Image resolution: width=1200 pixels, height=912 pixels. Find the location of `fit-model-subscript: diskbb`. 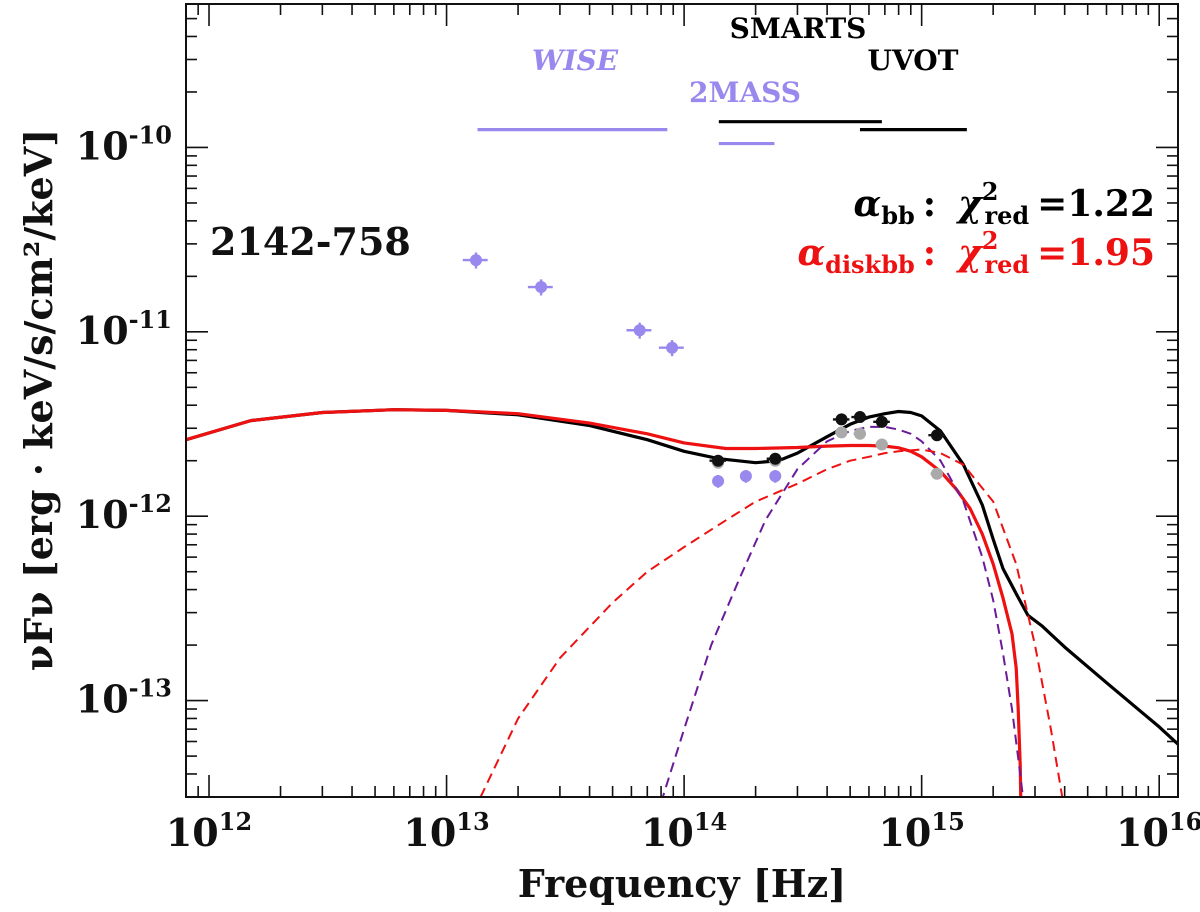

fit-model-subscript: diskbb is located at coordinates (870, 264).